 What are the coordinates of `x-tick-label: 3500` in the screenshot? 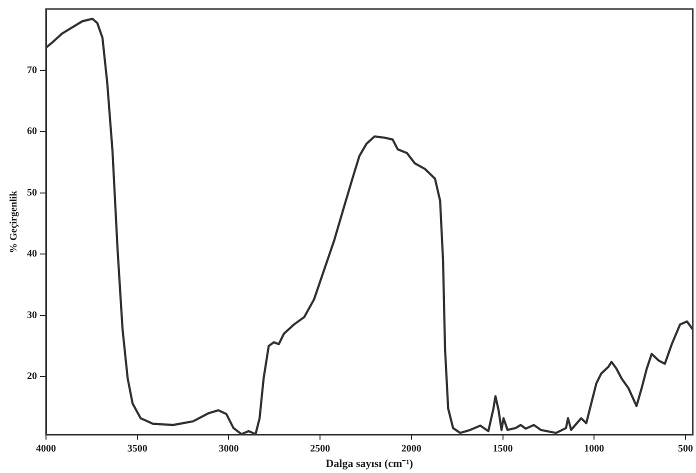 It's located at (137, 448).